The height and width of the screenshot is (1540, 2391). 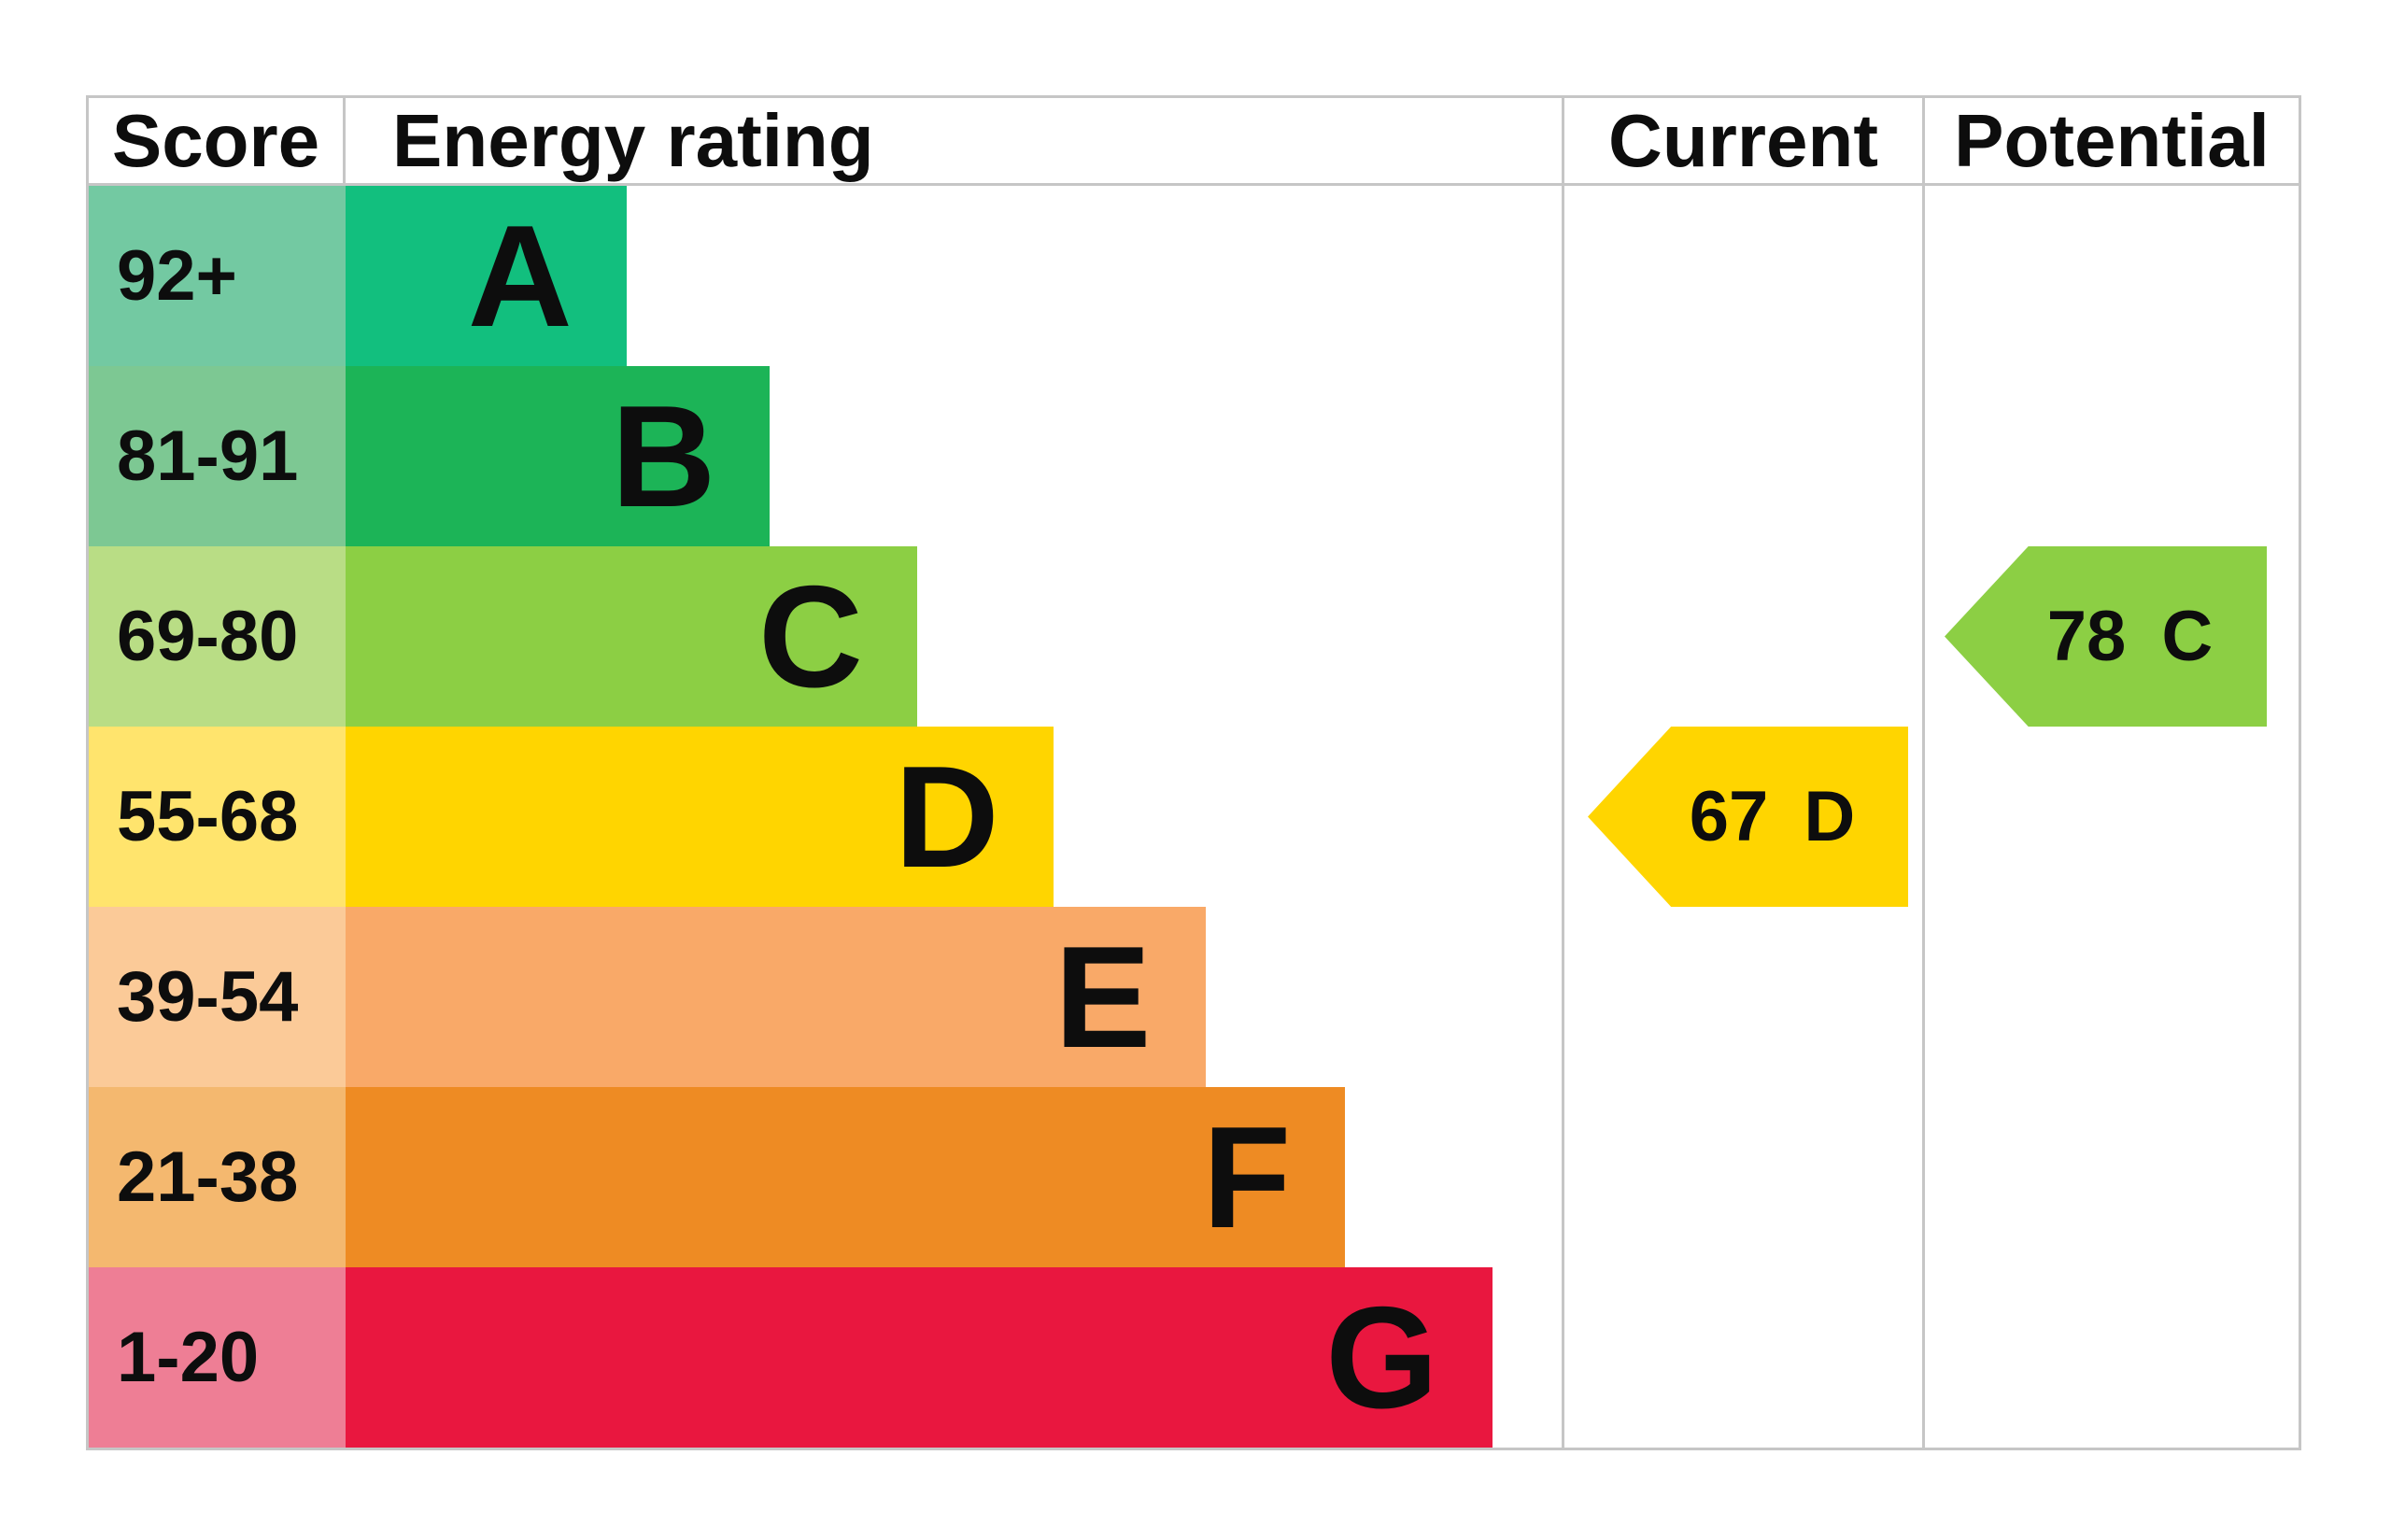 What do you see at coordinates (217, 276) in the screenshot?
I see `score-cell: 92+` at bounding box center [217, 276].